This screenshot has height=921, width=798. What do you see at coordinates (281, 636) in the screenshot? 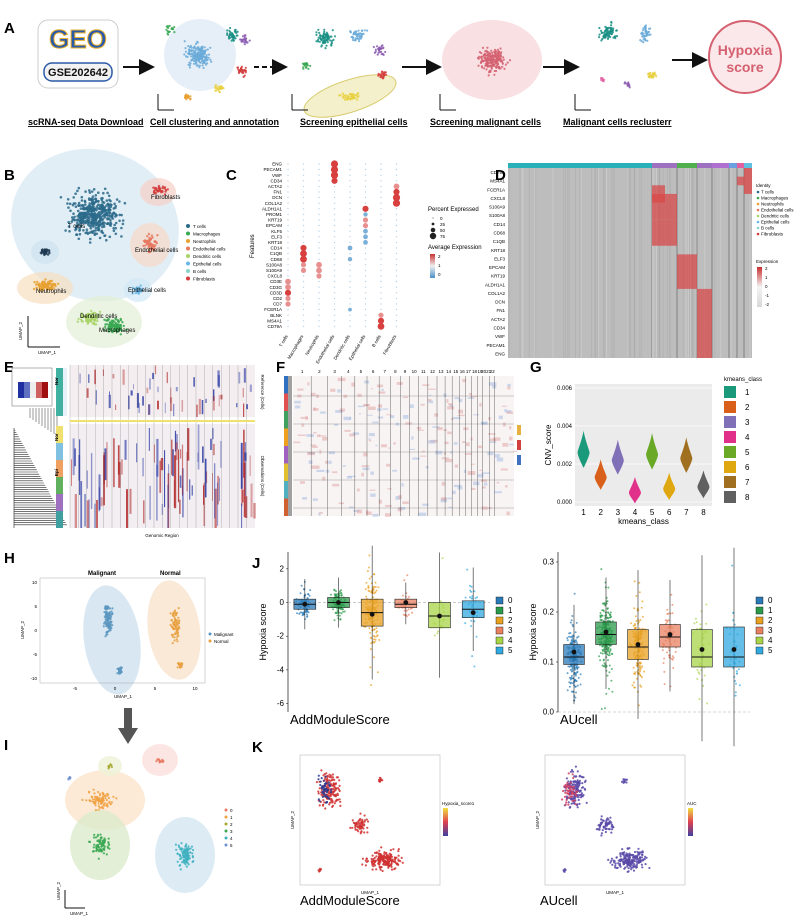
I see `box-ytick: -2` at bounding box center [281, 636].